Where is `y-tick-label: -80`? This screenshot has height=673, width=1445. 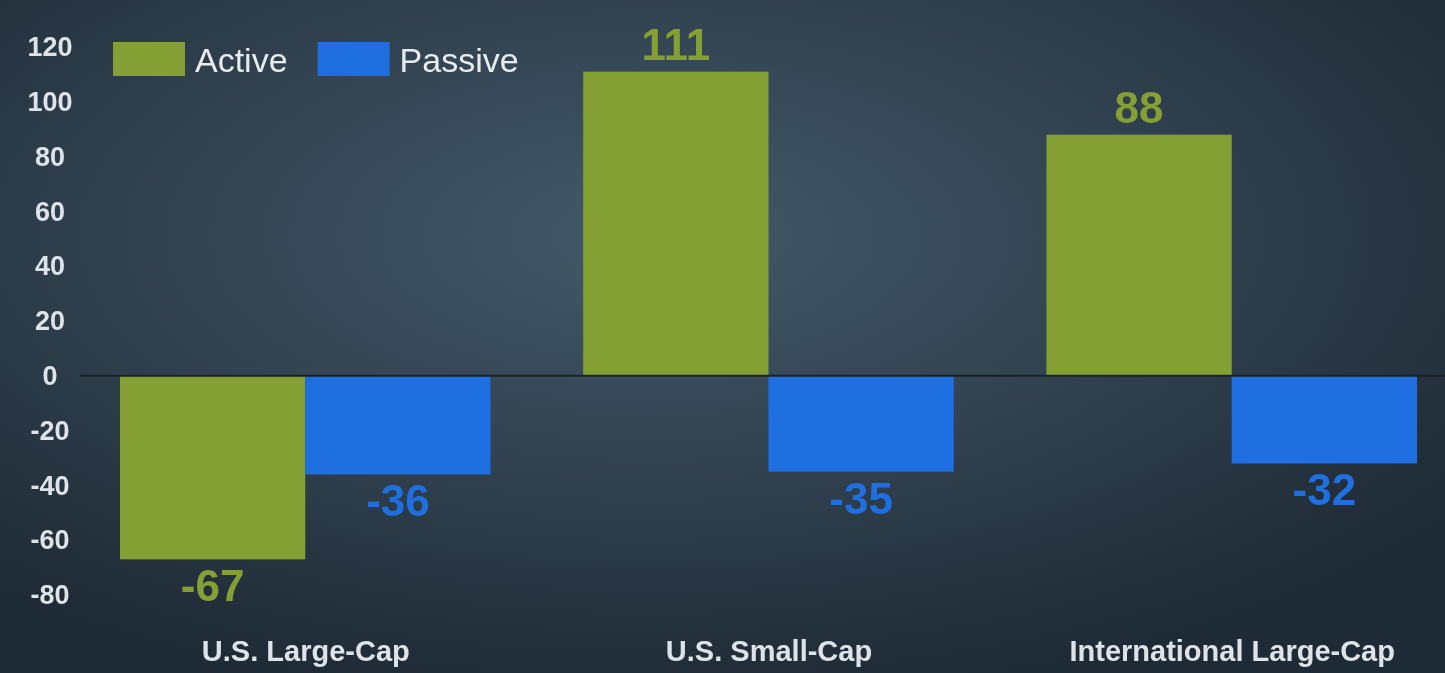
y-tick-label: -80 is located at coordinates (50, 595).